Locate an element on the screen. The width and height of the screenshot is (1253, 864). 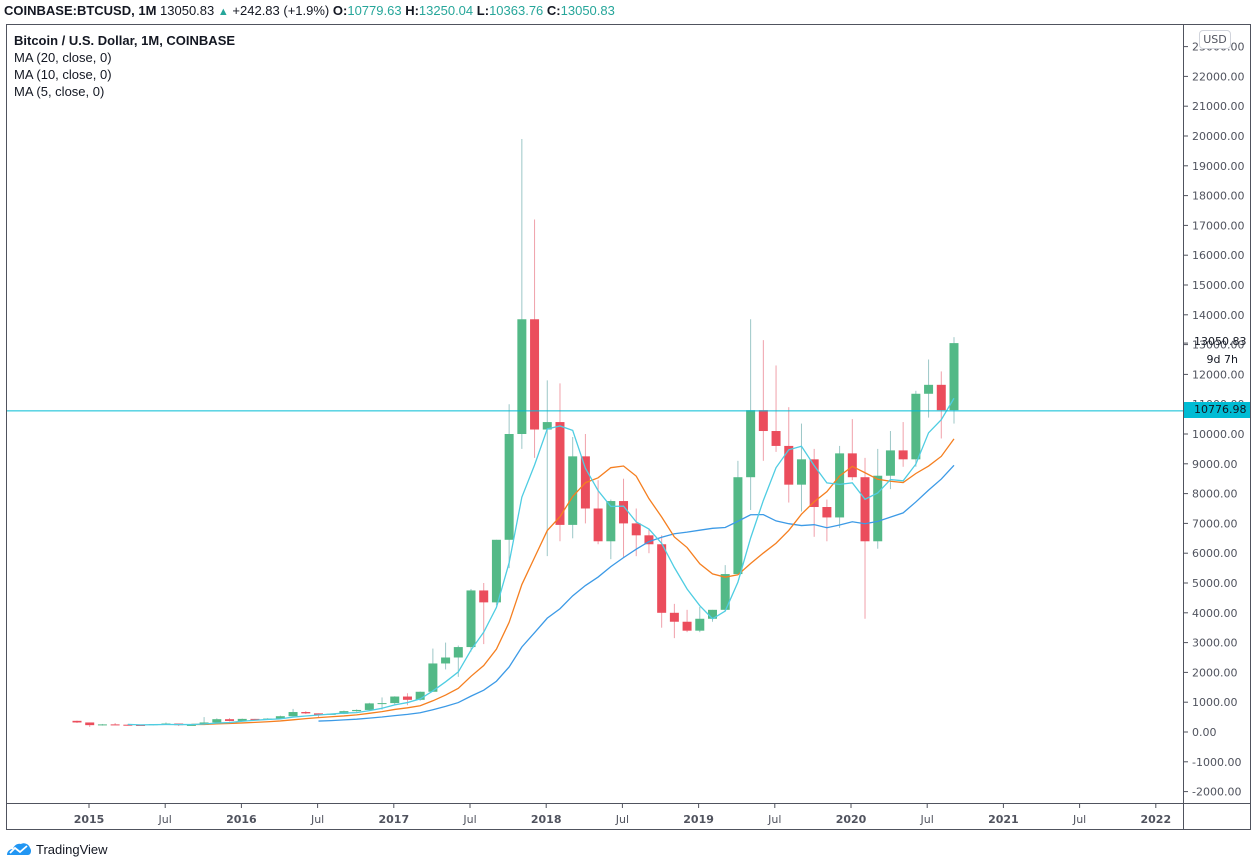
tradingview-label: TradingView is located at coordinates (72, 849).